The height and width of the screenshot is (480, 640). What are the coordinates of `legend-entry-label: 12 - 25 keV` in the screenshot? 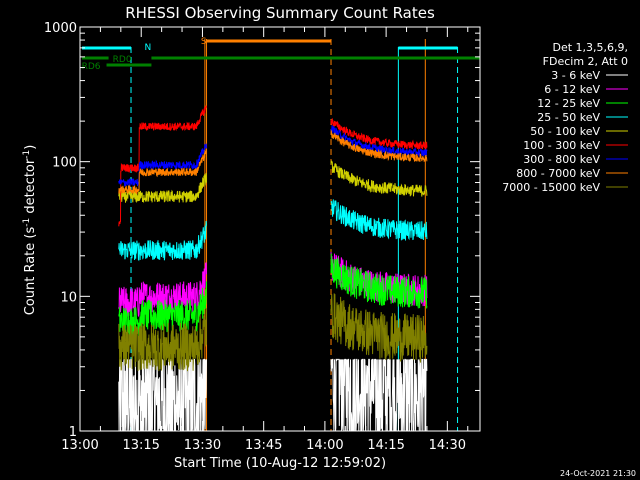 It's located at (568, 103).